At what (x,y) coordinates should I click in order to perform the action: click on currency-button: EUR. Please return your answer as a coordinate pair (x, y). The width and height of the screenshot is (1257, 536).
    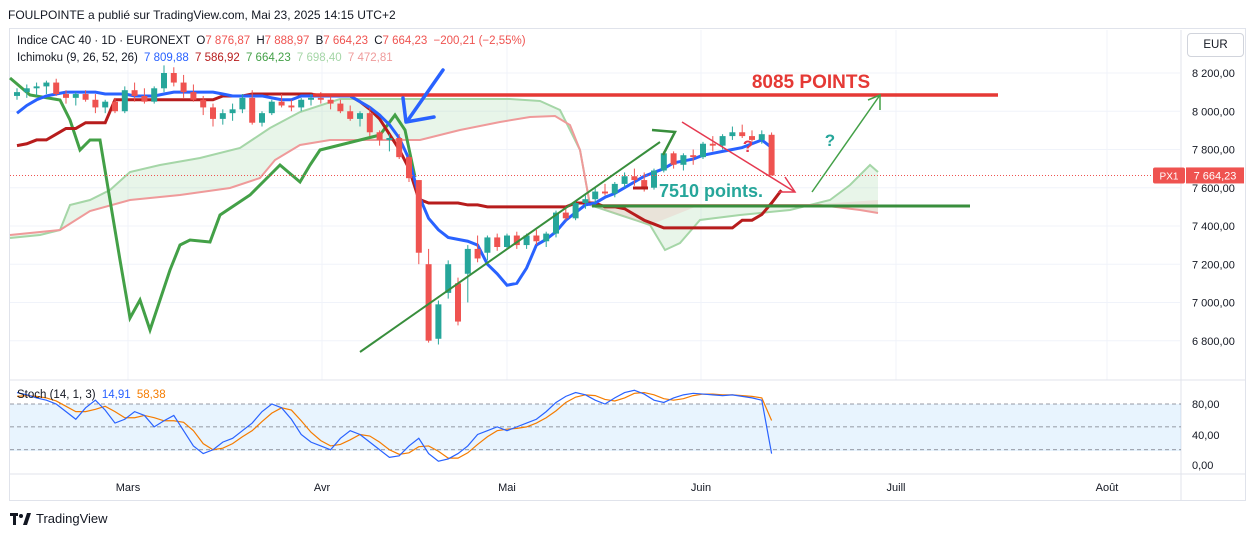
    Looking at the image, I should click on (1215, 45).